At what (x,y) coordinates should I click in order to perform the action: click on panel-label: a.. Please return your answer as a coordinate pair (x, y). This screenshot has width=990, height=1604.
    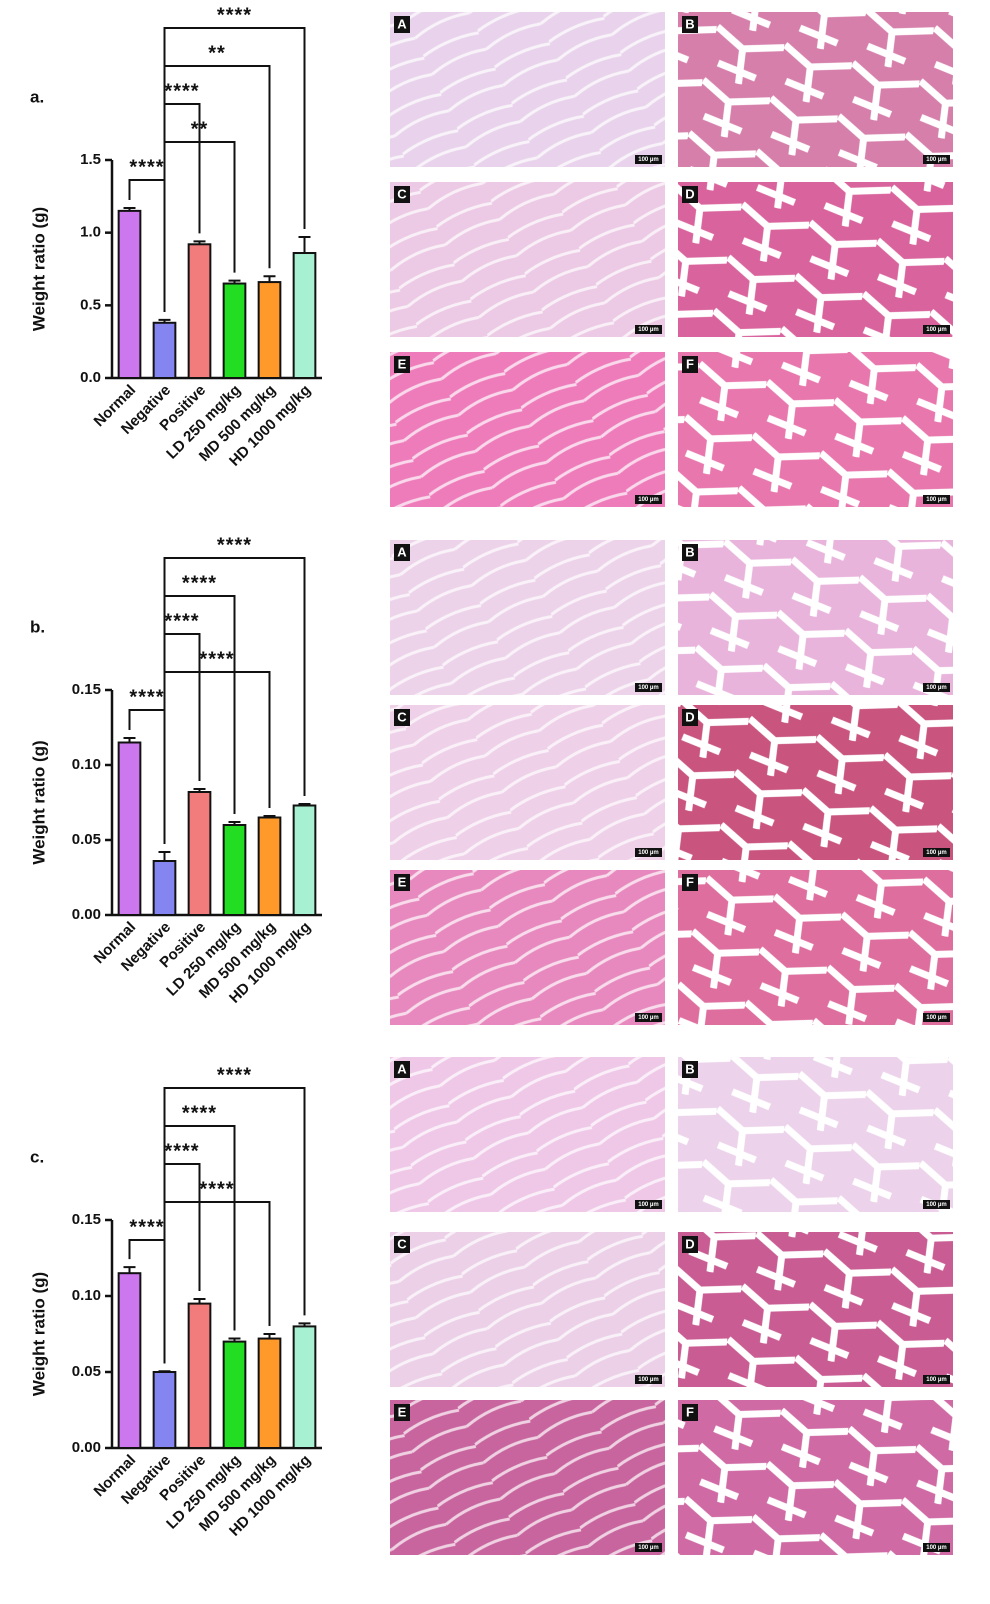
    Looking at the image, I should click on (37, 96).